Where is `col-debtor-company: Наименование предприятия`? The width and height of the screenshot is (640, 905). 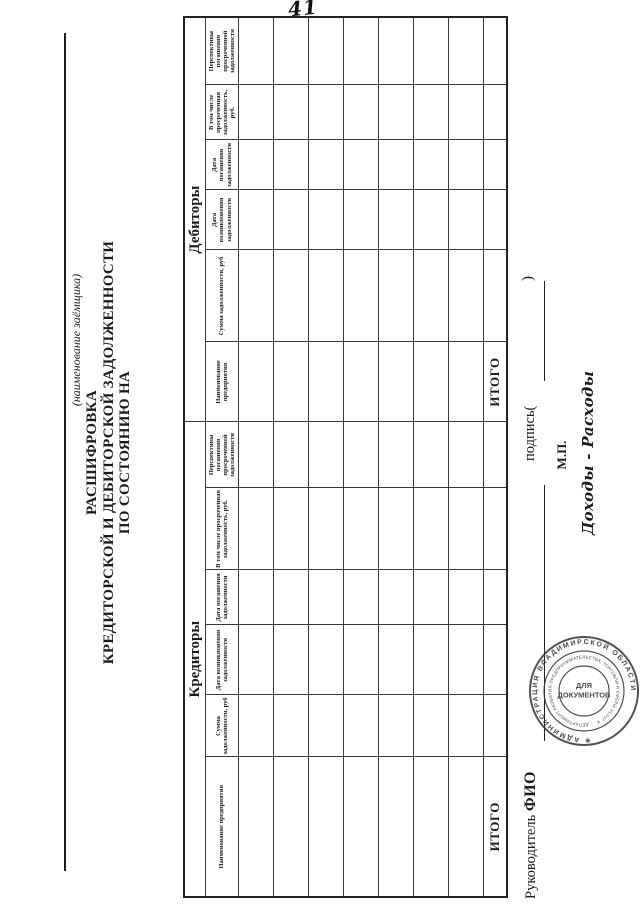 col-debtor-company: Наименование предприятия is located at coordinates (222, 381).